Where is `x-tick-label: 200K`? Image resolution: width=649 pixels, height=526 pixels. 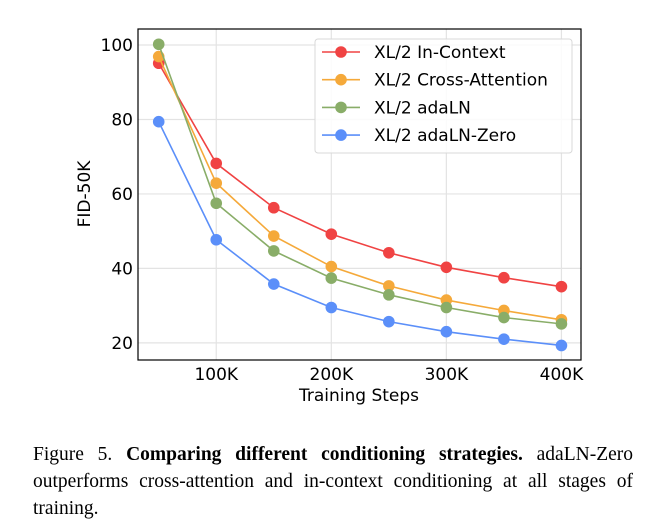
x-tick-label: 200K is located at coordinates (332, 375).